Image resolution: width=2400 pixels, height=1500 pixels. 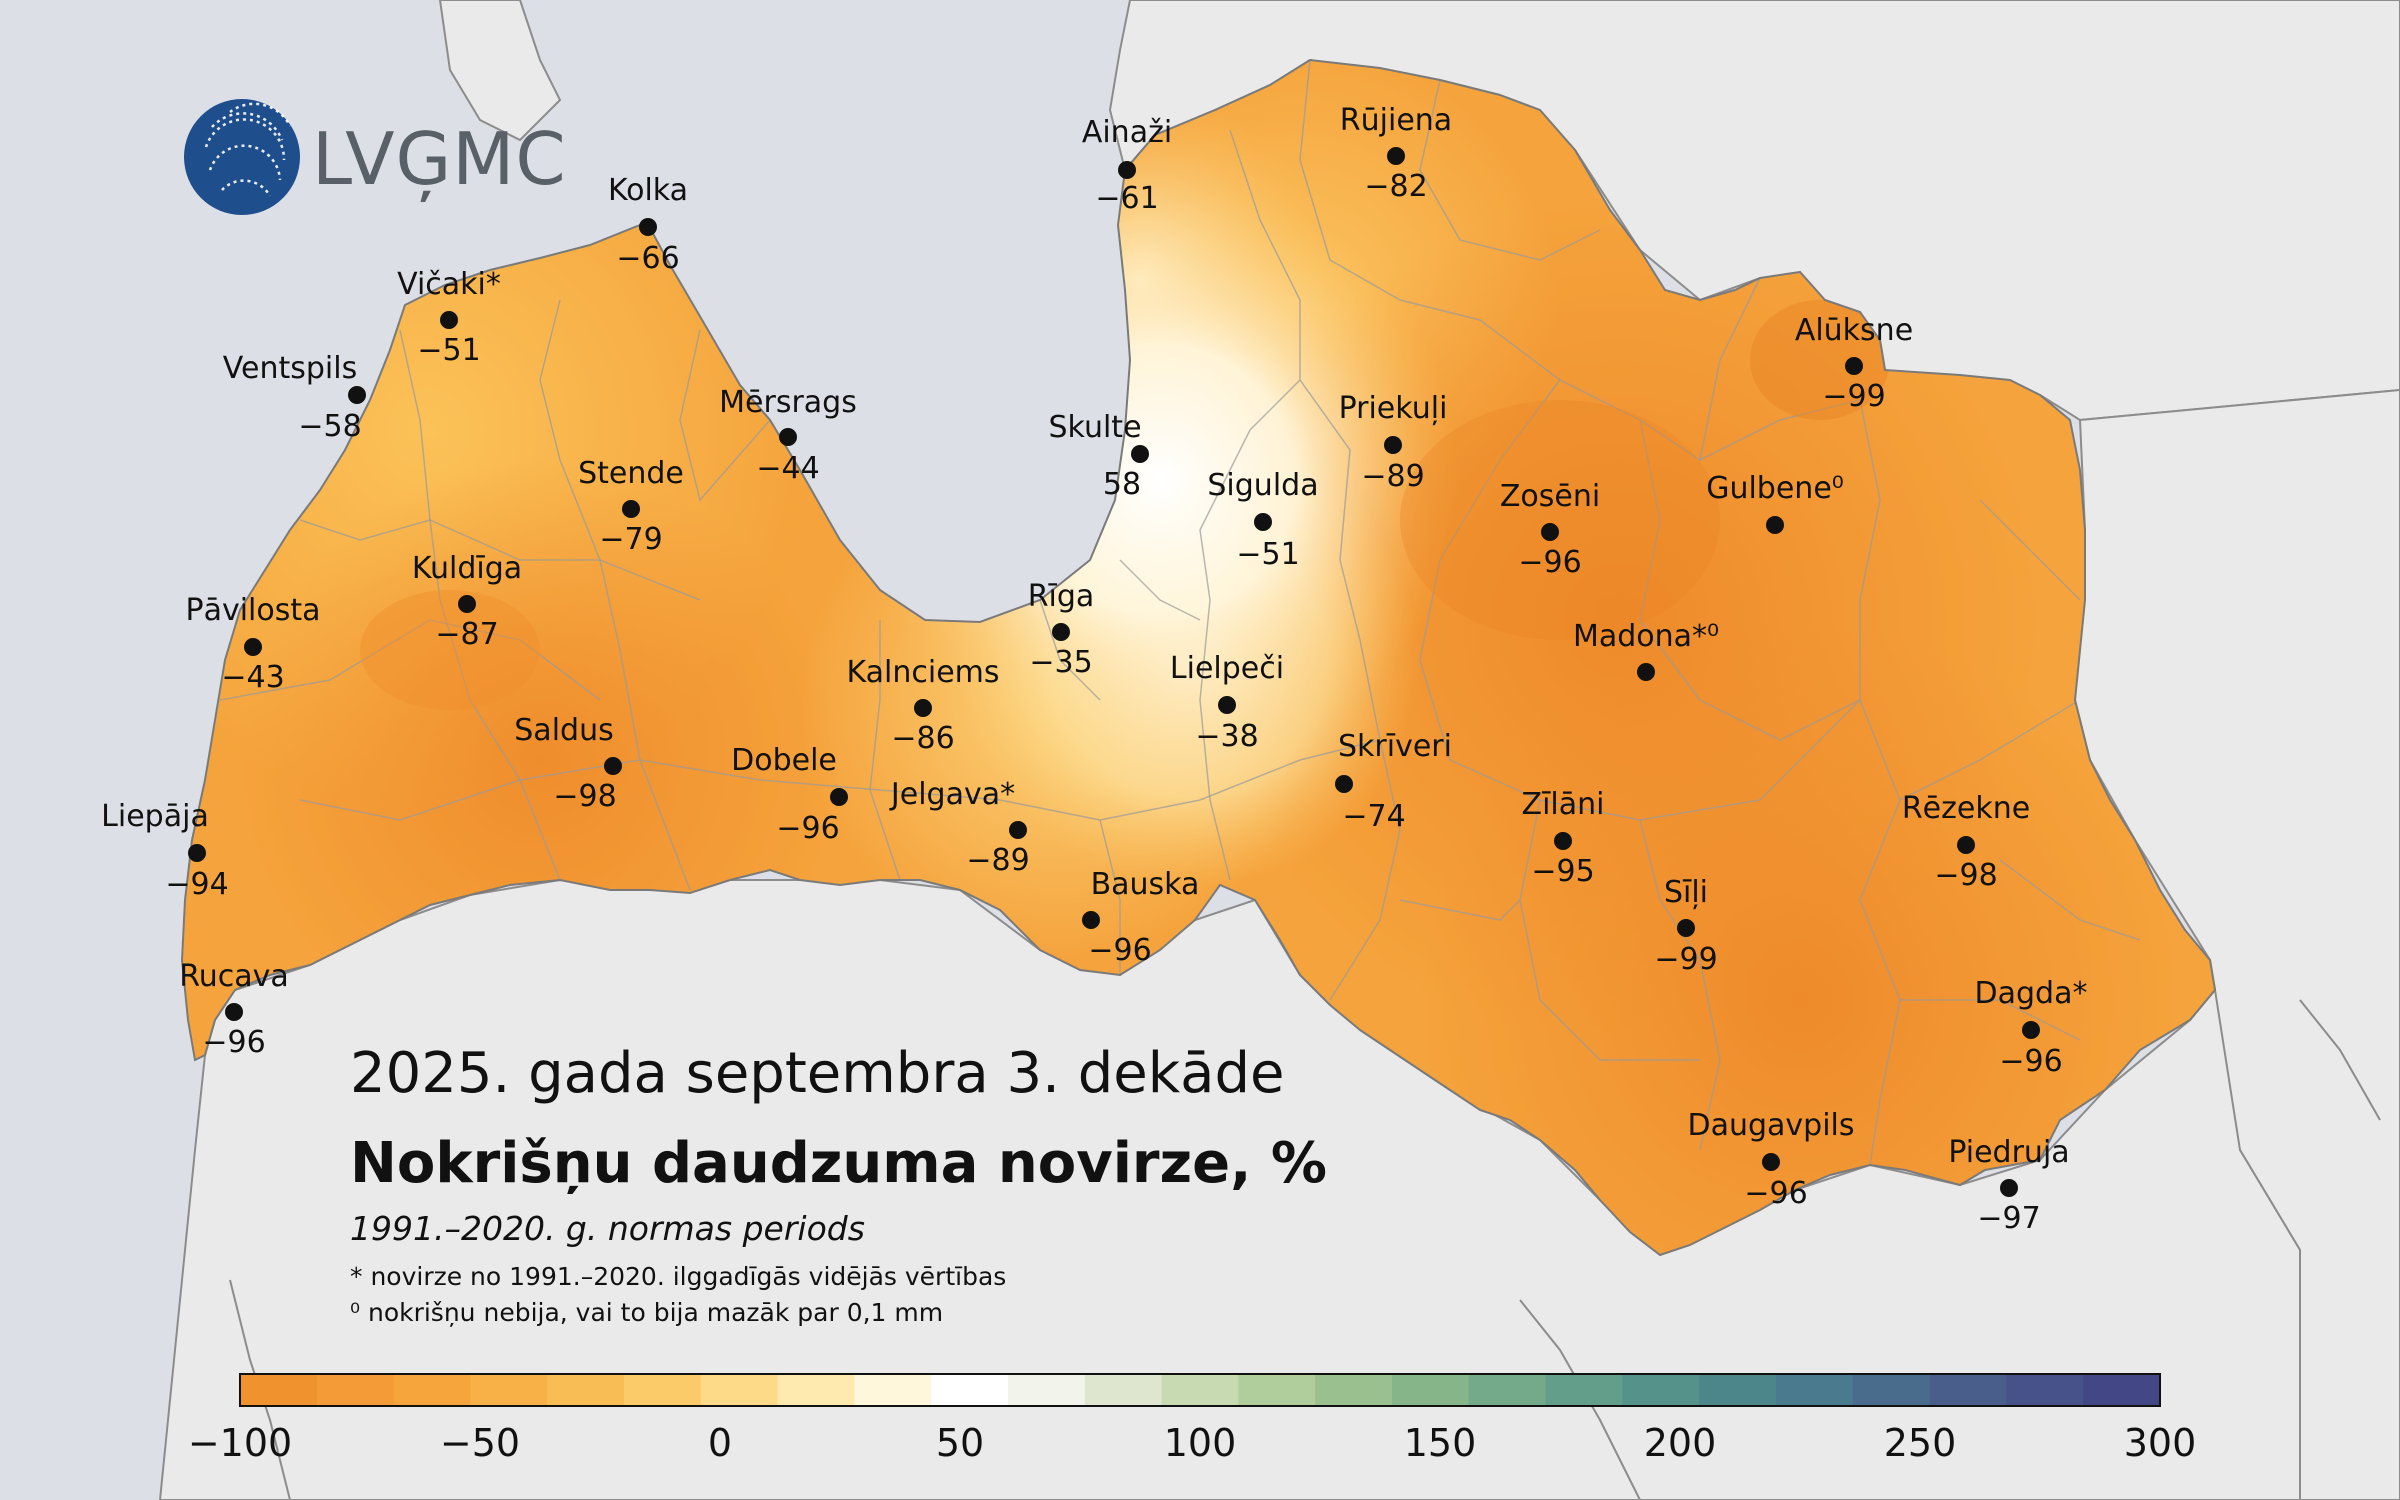 What do you see at coordinates (838, 1163) in the screenshot?
I see `main-title: Nokrišņu daudzuma novirze, %` at bounding box center [838, 1163].